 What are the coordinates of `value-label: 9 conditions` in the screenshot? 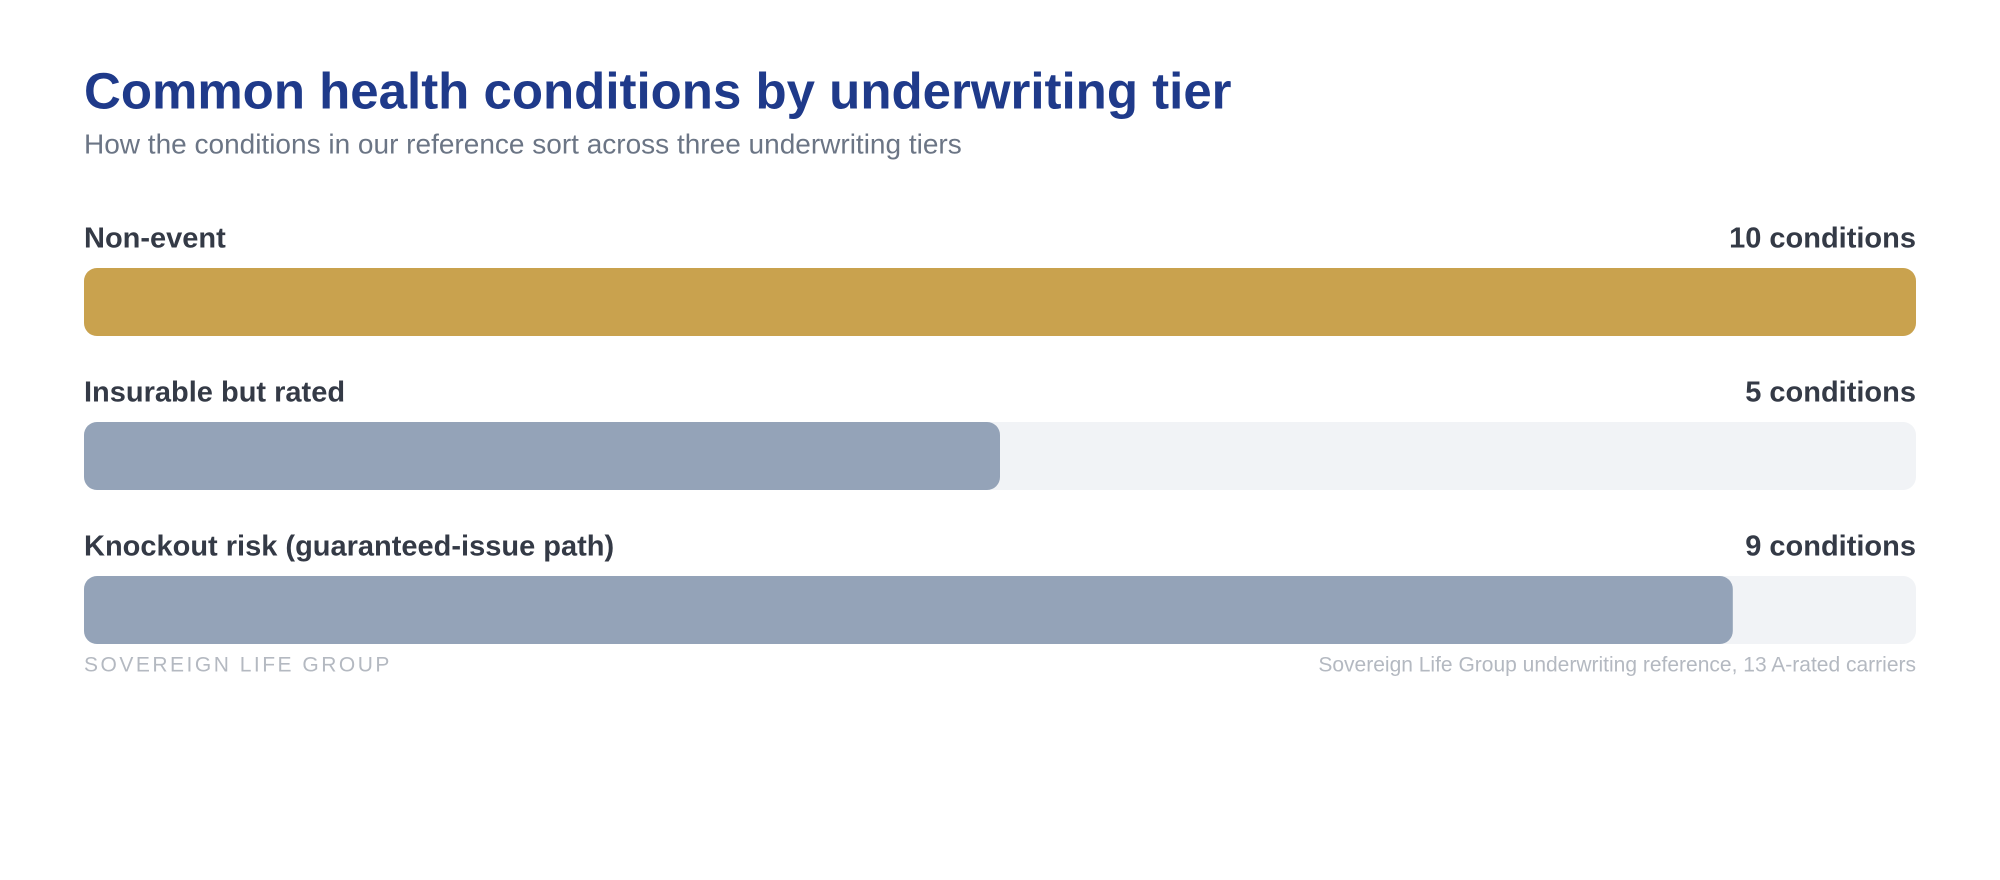 It's located at (1830, 547).